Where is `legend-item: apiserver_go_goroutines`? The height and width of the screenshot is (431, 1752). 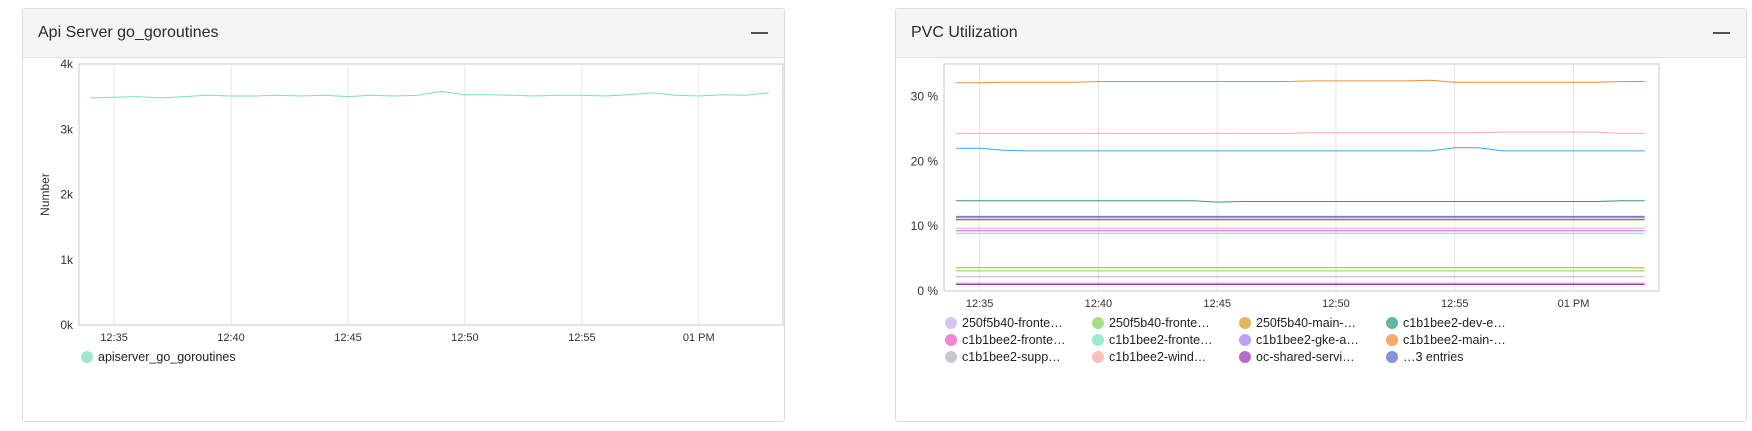
legend-item: apiserver_go_goroutines is located at coordinates (158, 357).